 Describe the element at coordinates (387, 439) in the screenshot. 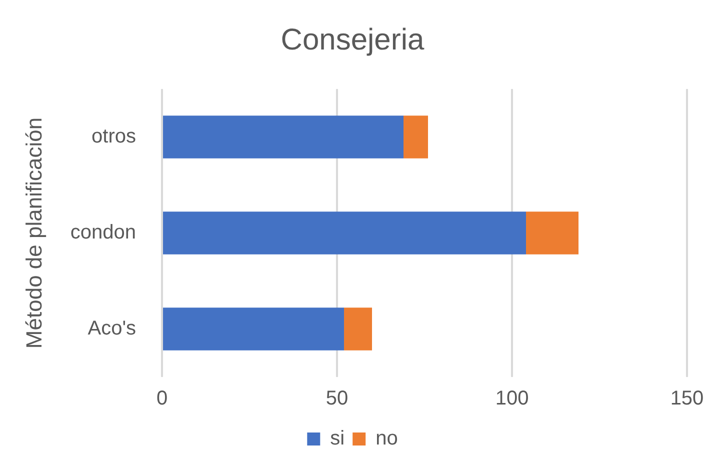

I see `legend-label: no` at that location.